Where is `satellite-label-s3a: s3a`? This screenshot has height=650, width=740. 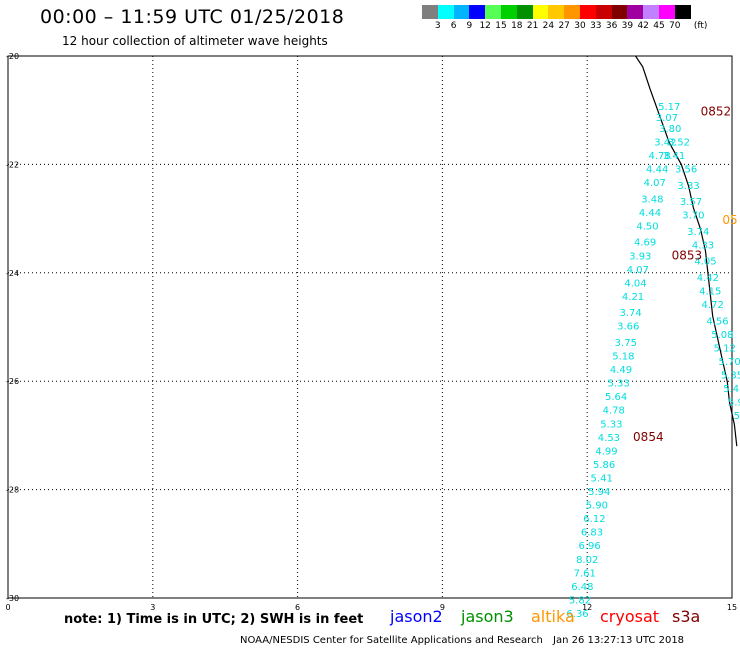 satellite-label-s3a: s3a is located at coordinates (686, 616).